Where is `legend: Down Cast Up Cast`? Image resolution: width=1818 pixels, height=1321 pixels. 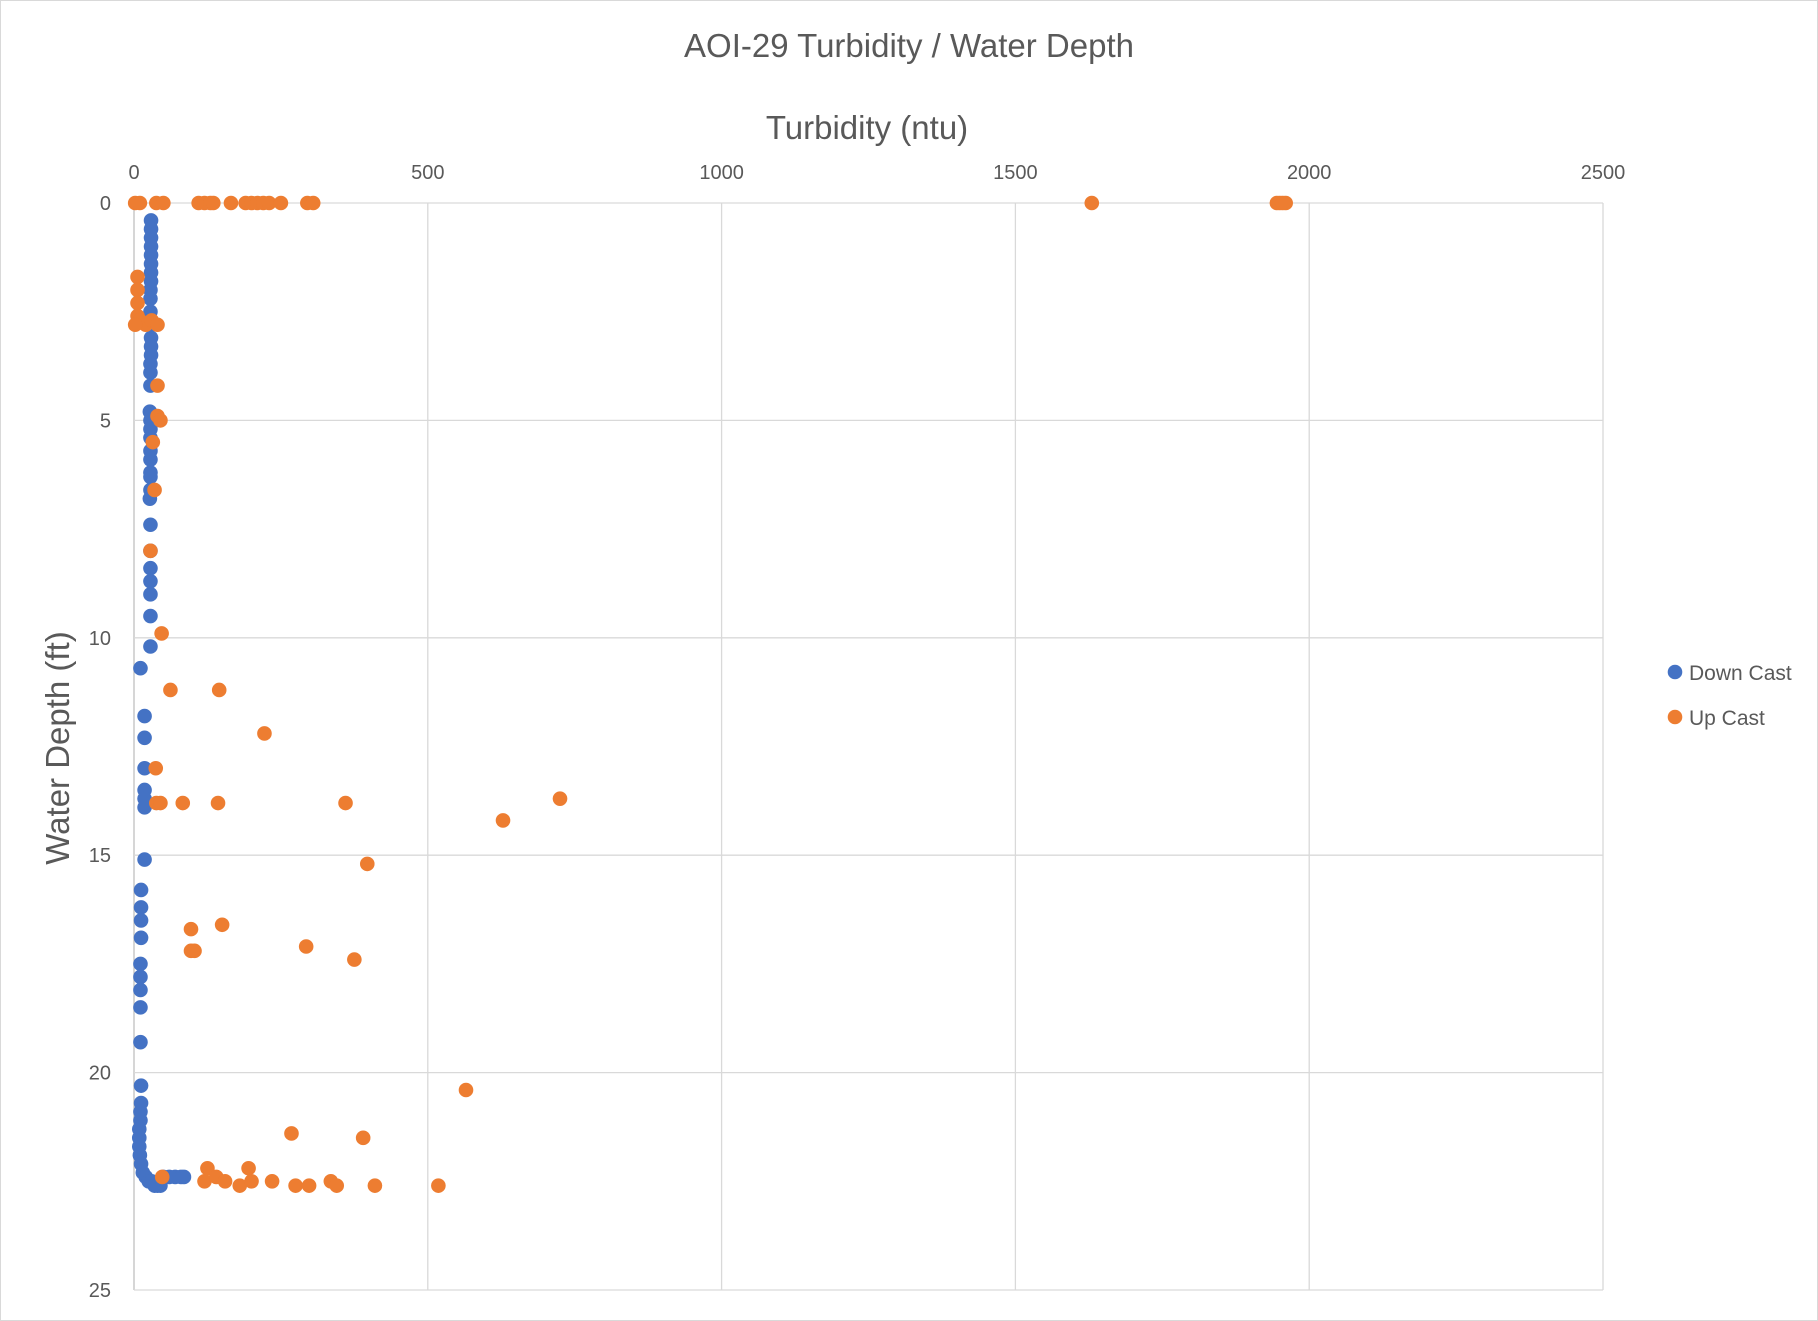 legend: Down Cast Up Cast is located at coordinates (1729, 696).